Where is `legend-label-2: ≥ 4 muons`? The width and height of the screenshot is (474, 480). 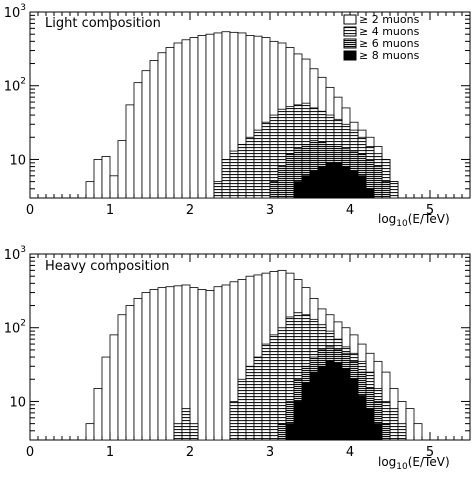
legend-label-2: ≥ 4 muons is located at coordinates (389, 31).